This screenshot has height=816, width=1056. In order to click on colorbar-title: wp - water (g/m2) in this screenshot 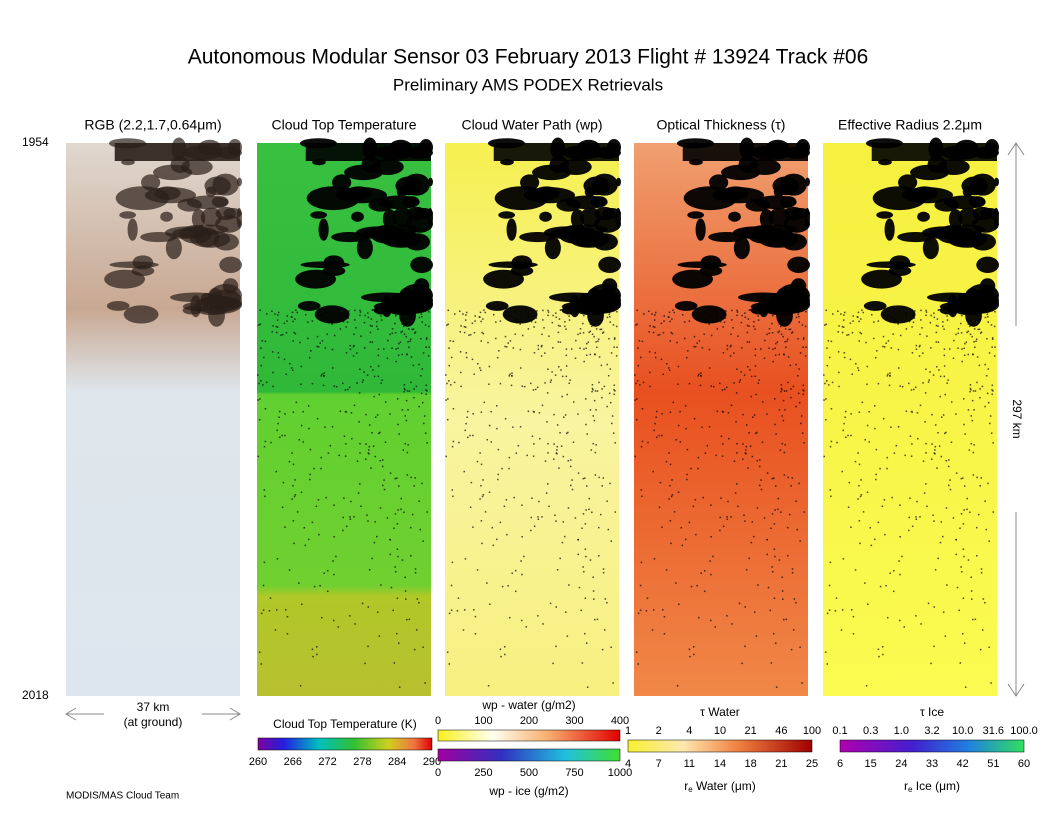, I will do `click(528, 705)`.